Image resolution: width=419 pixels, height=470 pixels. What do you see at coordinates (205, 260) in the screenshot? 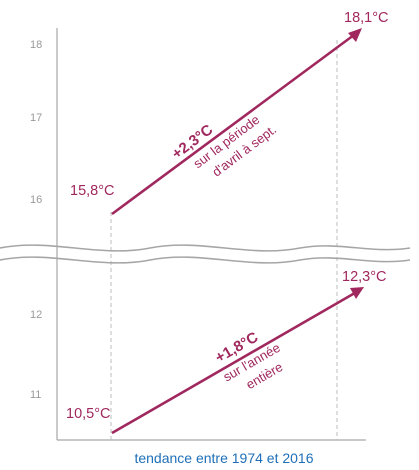
I see `axis-break-wave-bottom` at bounding box center [205, 260].